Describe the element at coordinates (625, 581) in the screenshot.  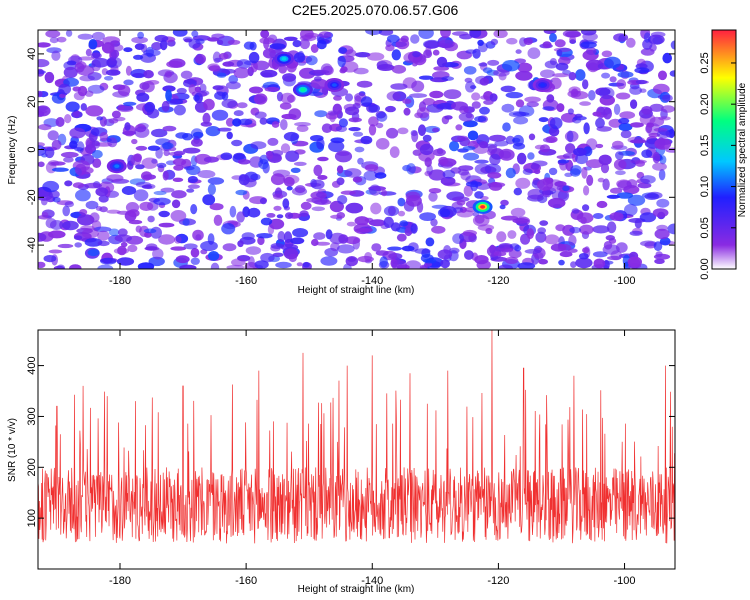
I see `x-tick-label: -100` at that location.